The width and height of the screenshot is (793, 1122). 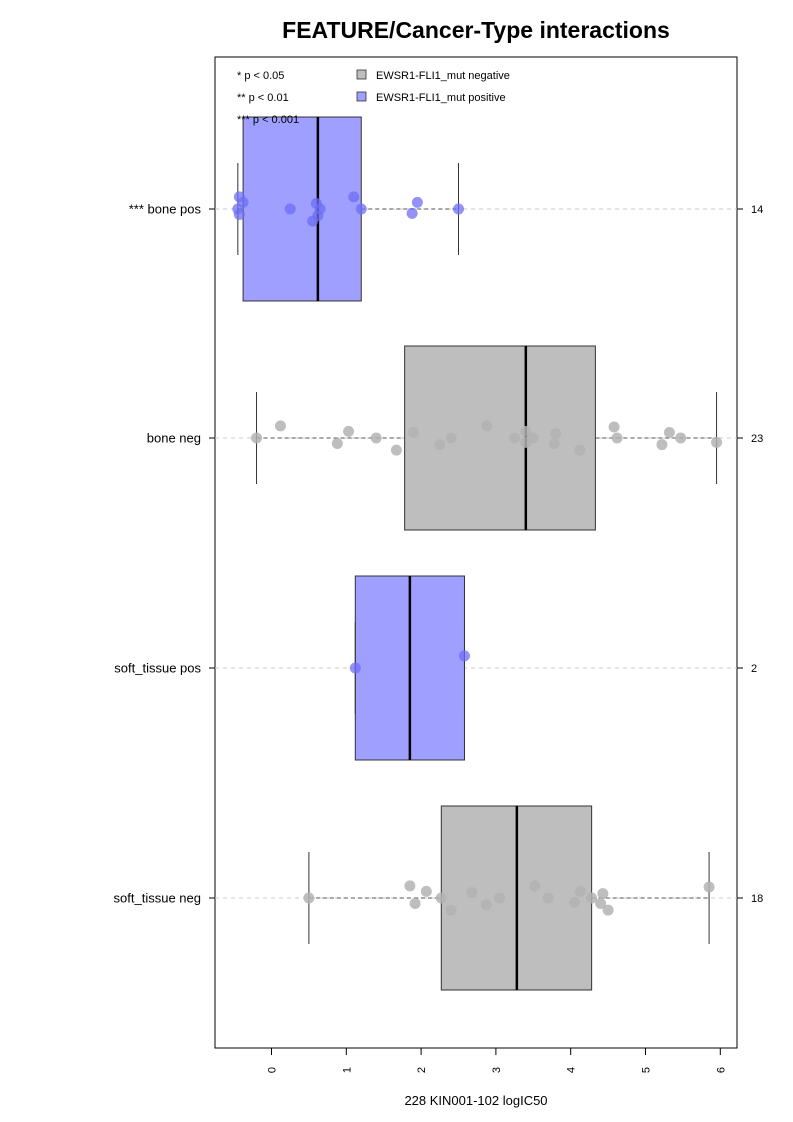 I want to click on category-label: bone neg, so click(x=174, y=438).